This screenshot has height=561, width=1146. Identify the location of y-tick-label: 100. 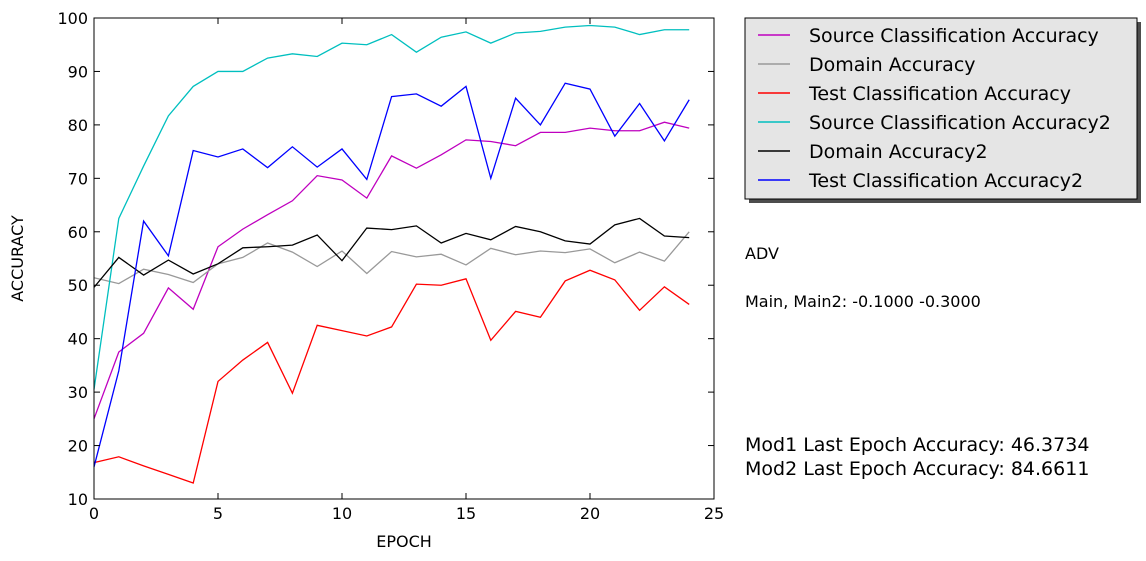
(72, 18).